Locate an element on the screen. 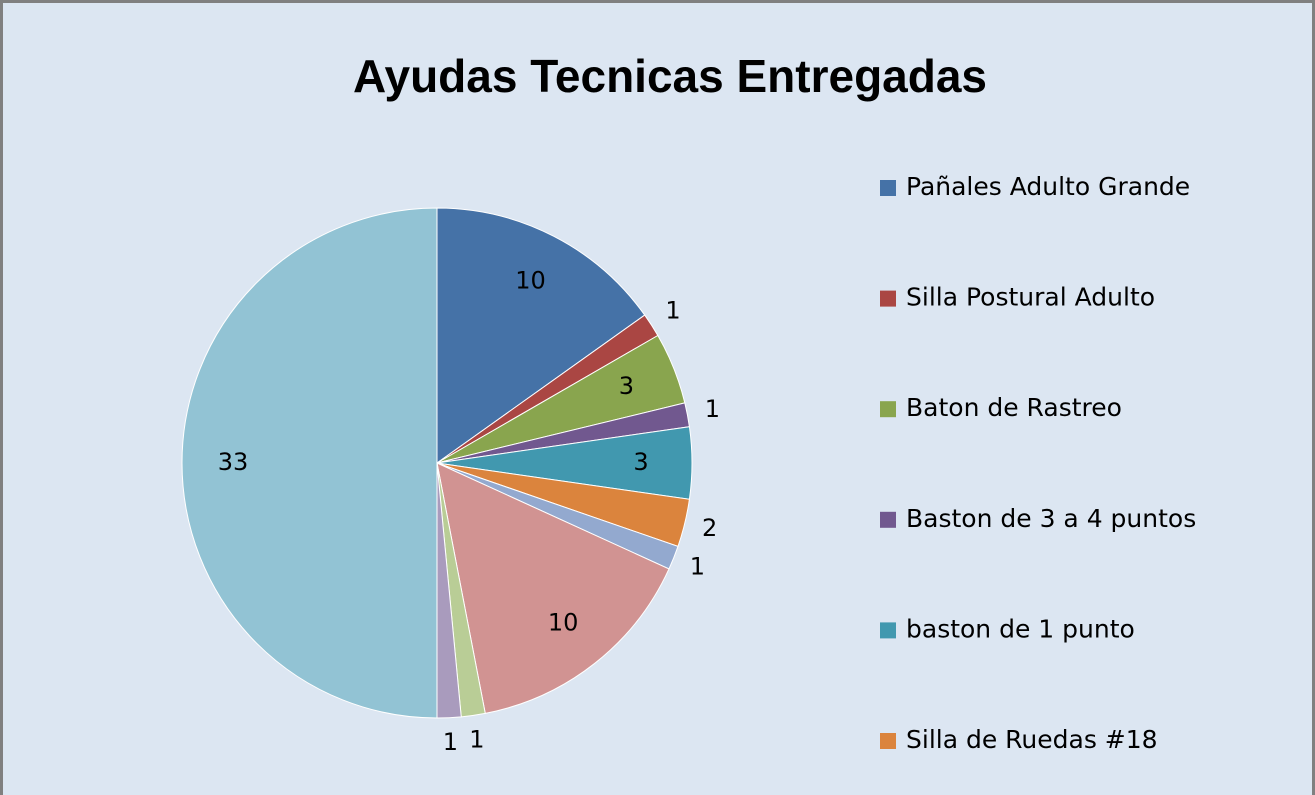 The height and width of the screenshot is (795, 1315). legend-label: baston de 1 punto is located at coordinates (1020, 628).